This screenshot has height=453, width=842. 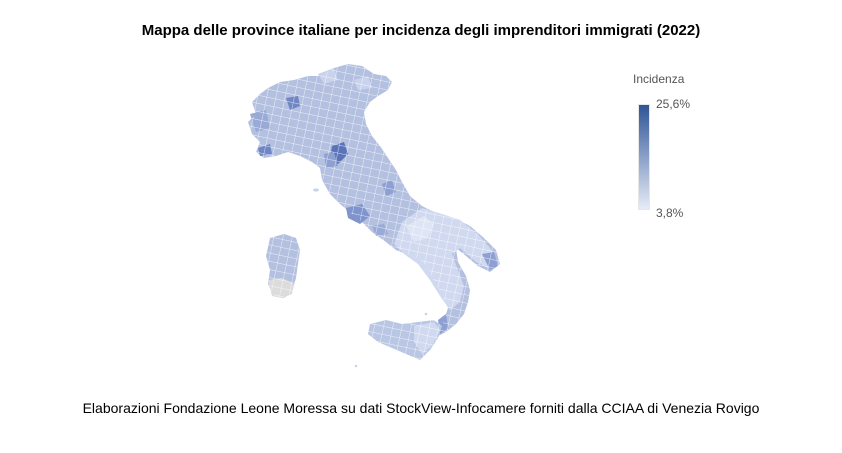 I want to click on elba-island, so click(x=316, y=190).